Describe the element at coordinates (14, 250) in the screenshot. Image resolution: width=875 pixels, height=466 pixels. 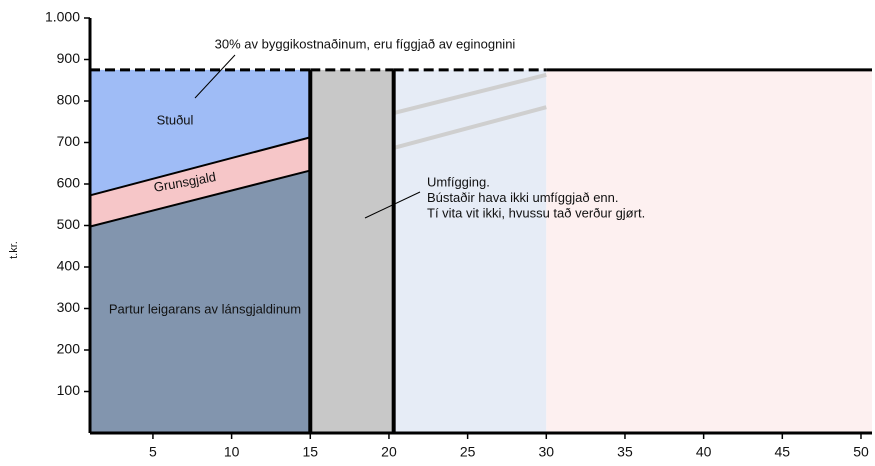
I see `y-axis-label: t.kr.` at that location.